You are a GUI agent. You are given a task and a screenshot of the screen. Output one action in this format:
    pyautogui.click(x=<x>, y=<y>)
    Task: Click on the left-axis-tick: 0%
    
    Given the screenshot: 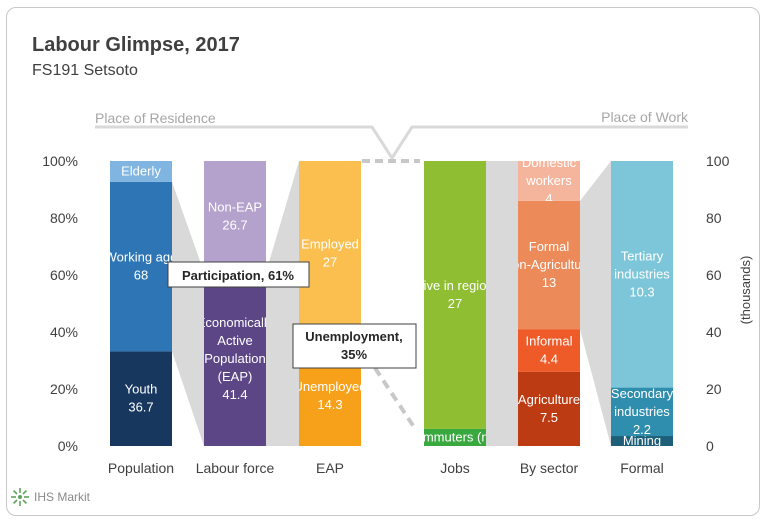 What is the action you would take?
    pyautogui.click(x=68, y=446)
    